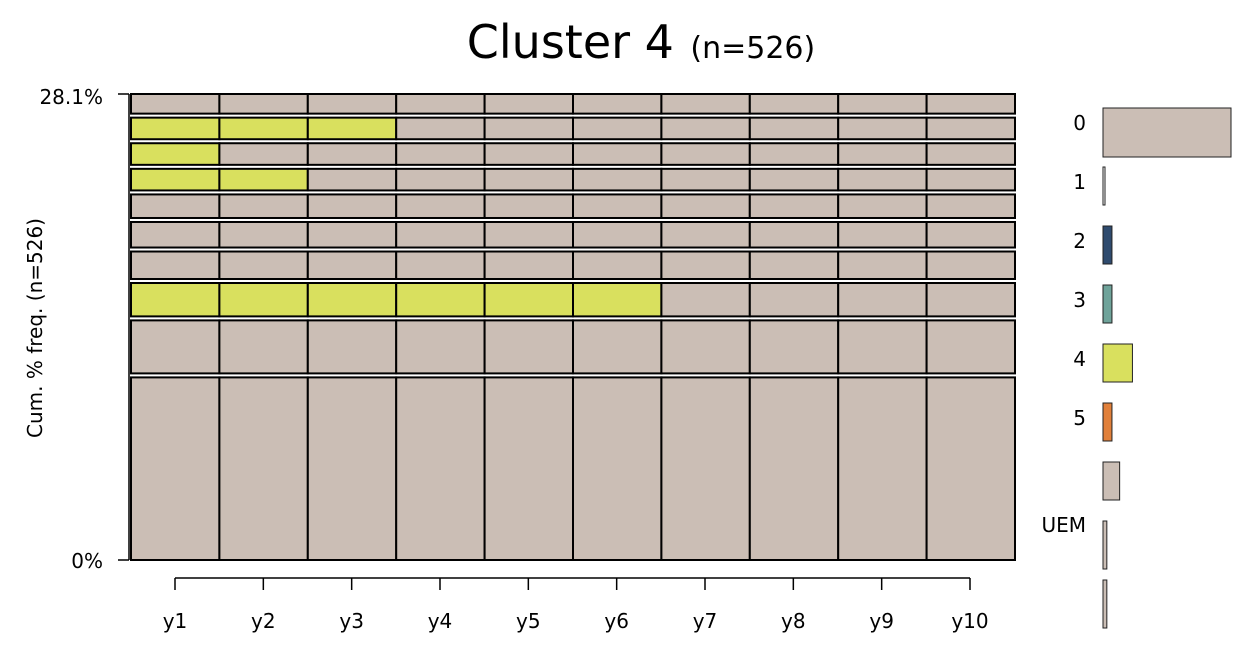 This screenshot has height=662, width=1246. Describe the element at coordinates (440, 347) in the screenshot. I see `sequence-2-cell-y4` at that location.